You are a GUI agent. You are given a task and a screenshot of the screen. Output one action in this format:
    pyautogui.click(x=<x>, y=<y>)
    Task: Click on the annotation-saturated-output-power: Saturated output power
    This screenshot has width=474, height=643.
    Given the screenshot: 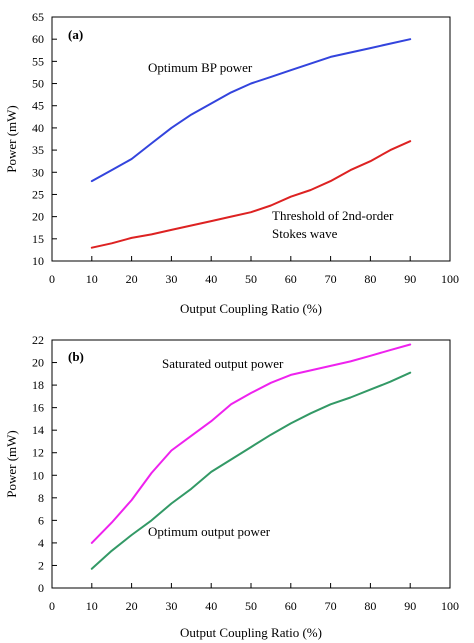 What is the action you would take?
    pyautogui.click(x=223, y=363)
    